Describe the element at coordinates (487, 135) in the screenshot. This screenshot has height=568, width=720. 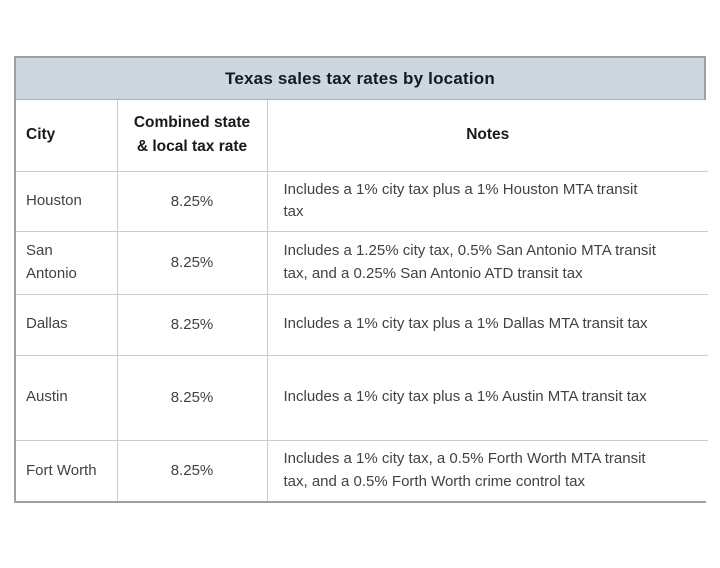
I see `column-header-notes: Notes` at that location.